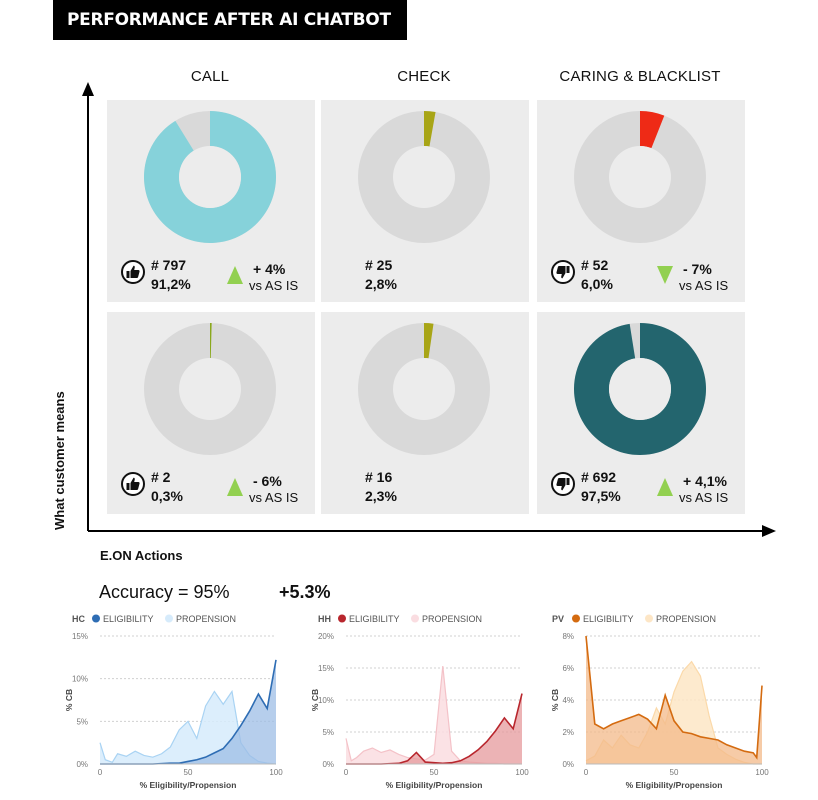  Describe the element at coordinates (88, 89) in the screenshot. I see `y-axis-arrow` at that location.